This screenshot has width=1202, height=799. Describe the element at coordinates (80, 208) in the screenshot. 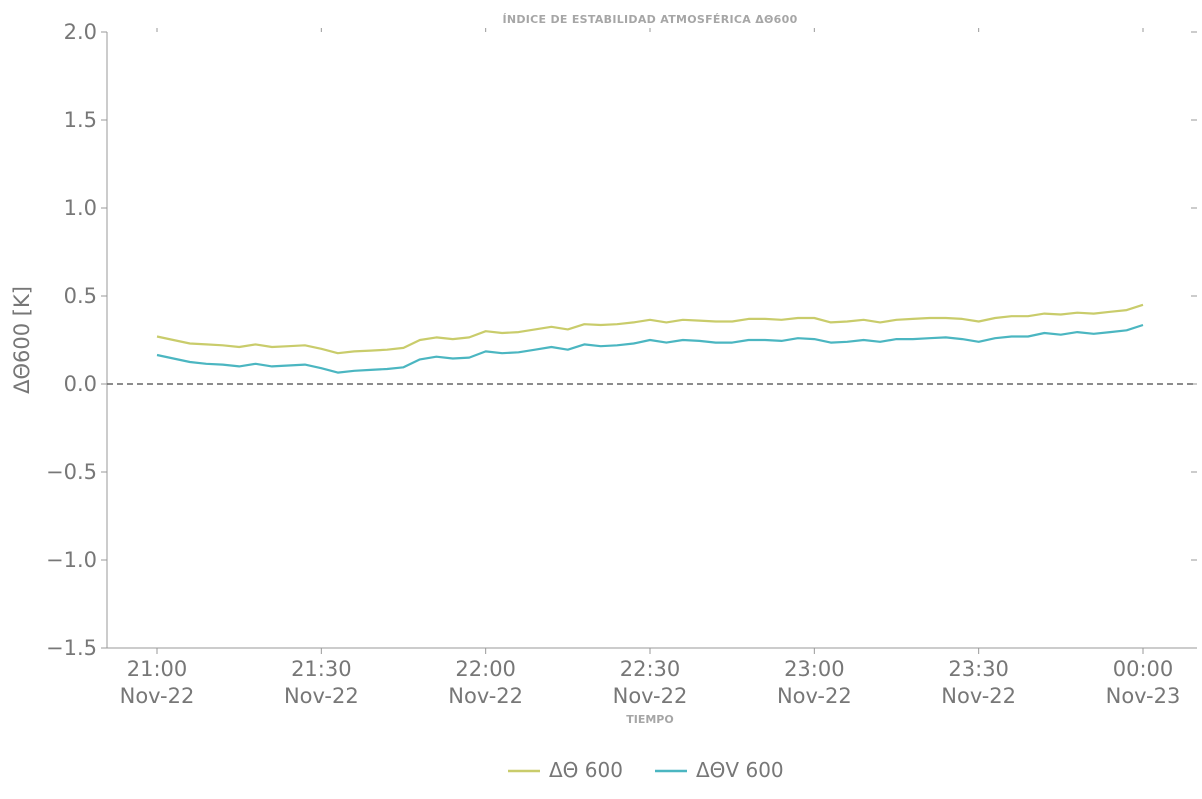

I see `y-tick-label: 1.0` at that location.